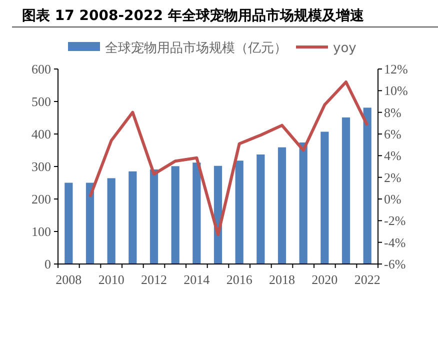  I want to click on y-tick-label: 500, so click(41, 102).